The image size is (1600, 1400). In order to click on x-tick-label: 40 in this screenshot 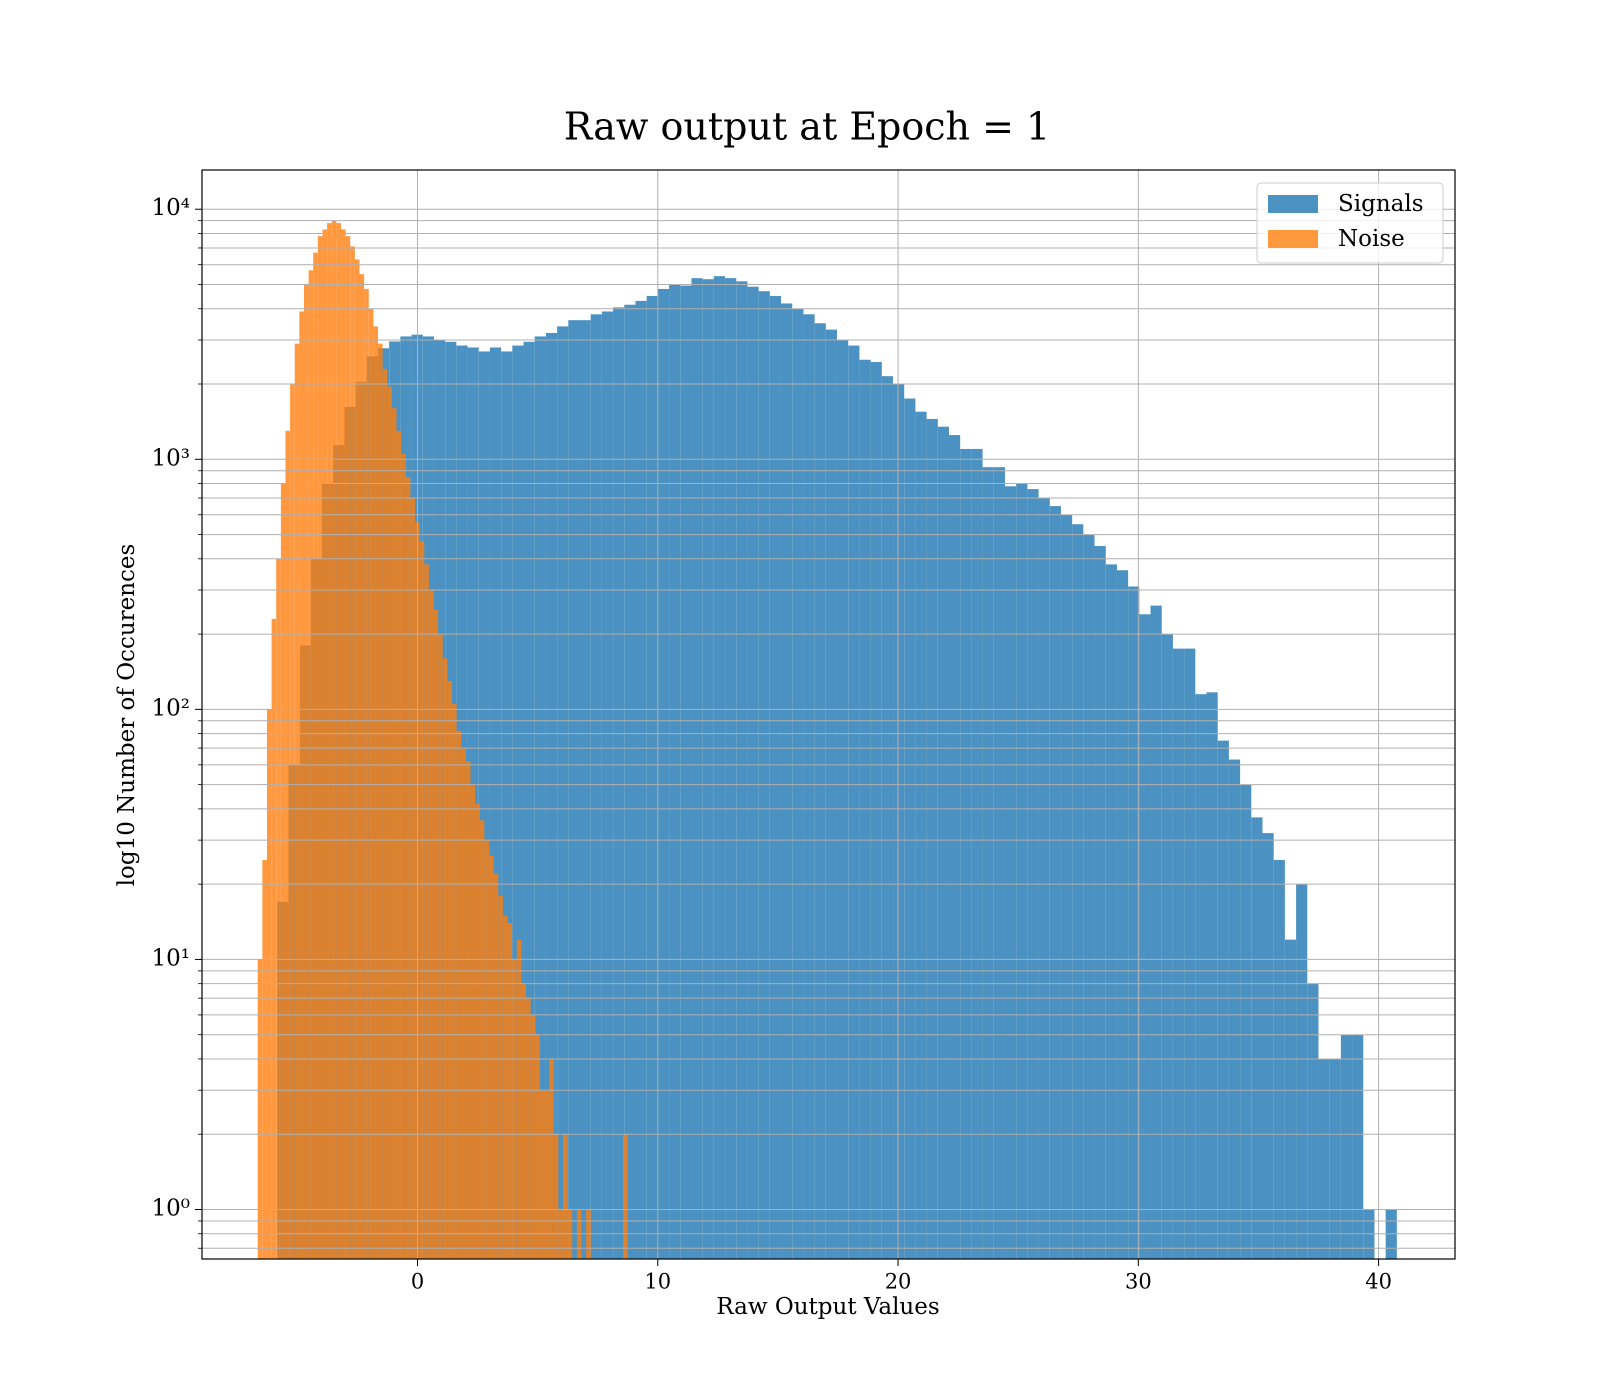, I will do `click(1378, 1282)`.